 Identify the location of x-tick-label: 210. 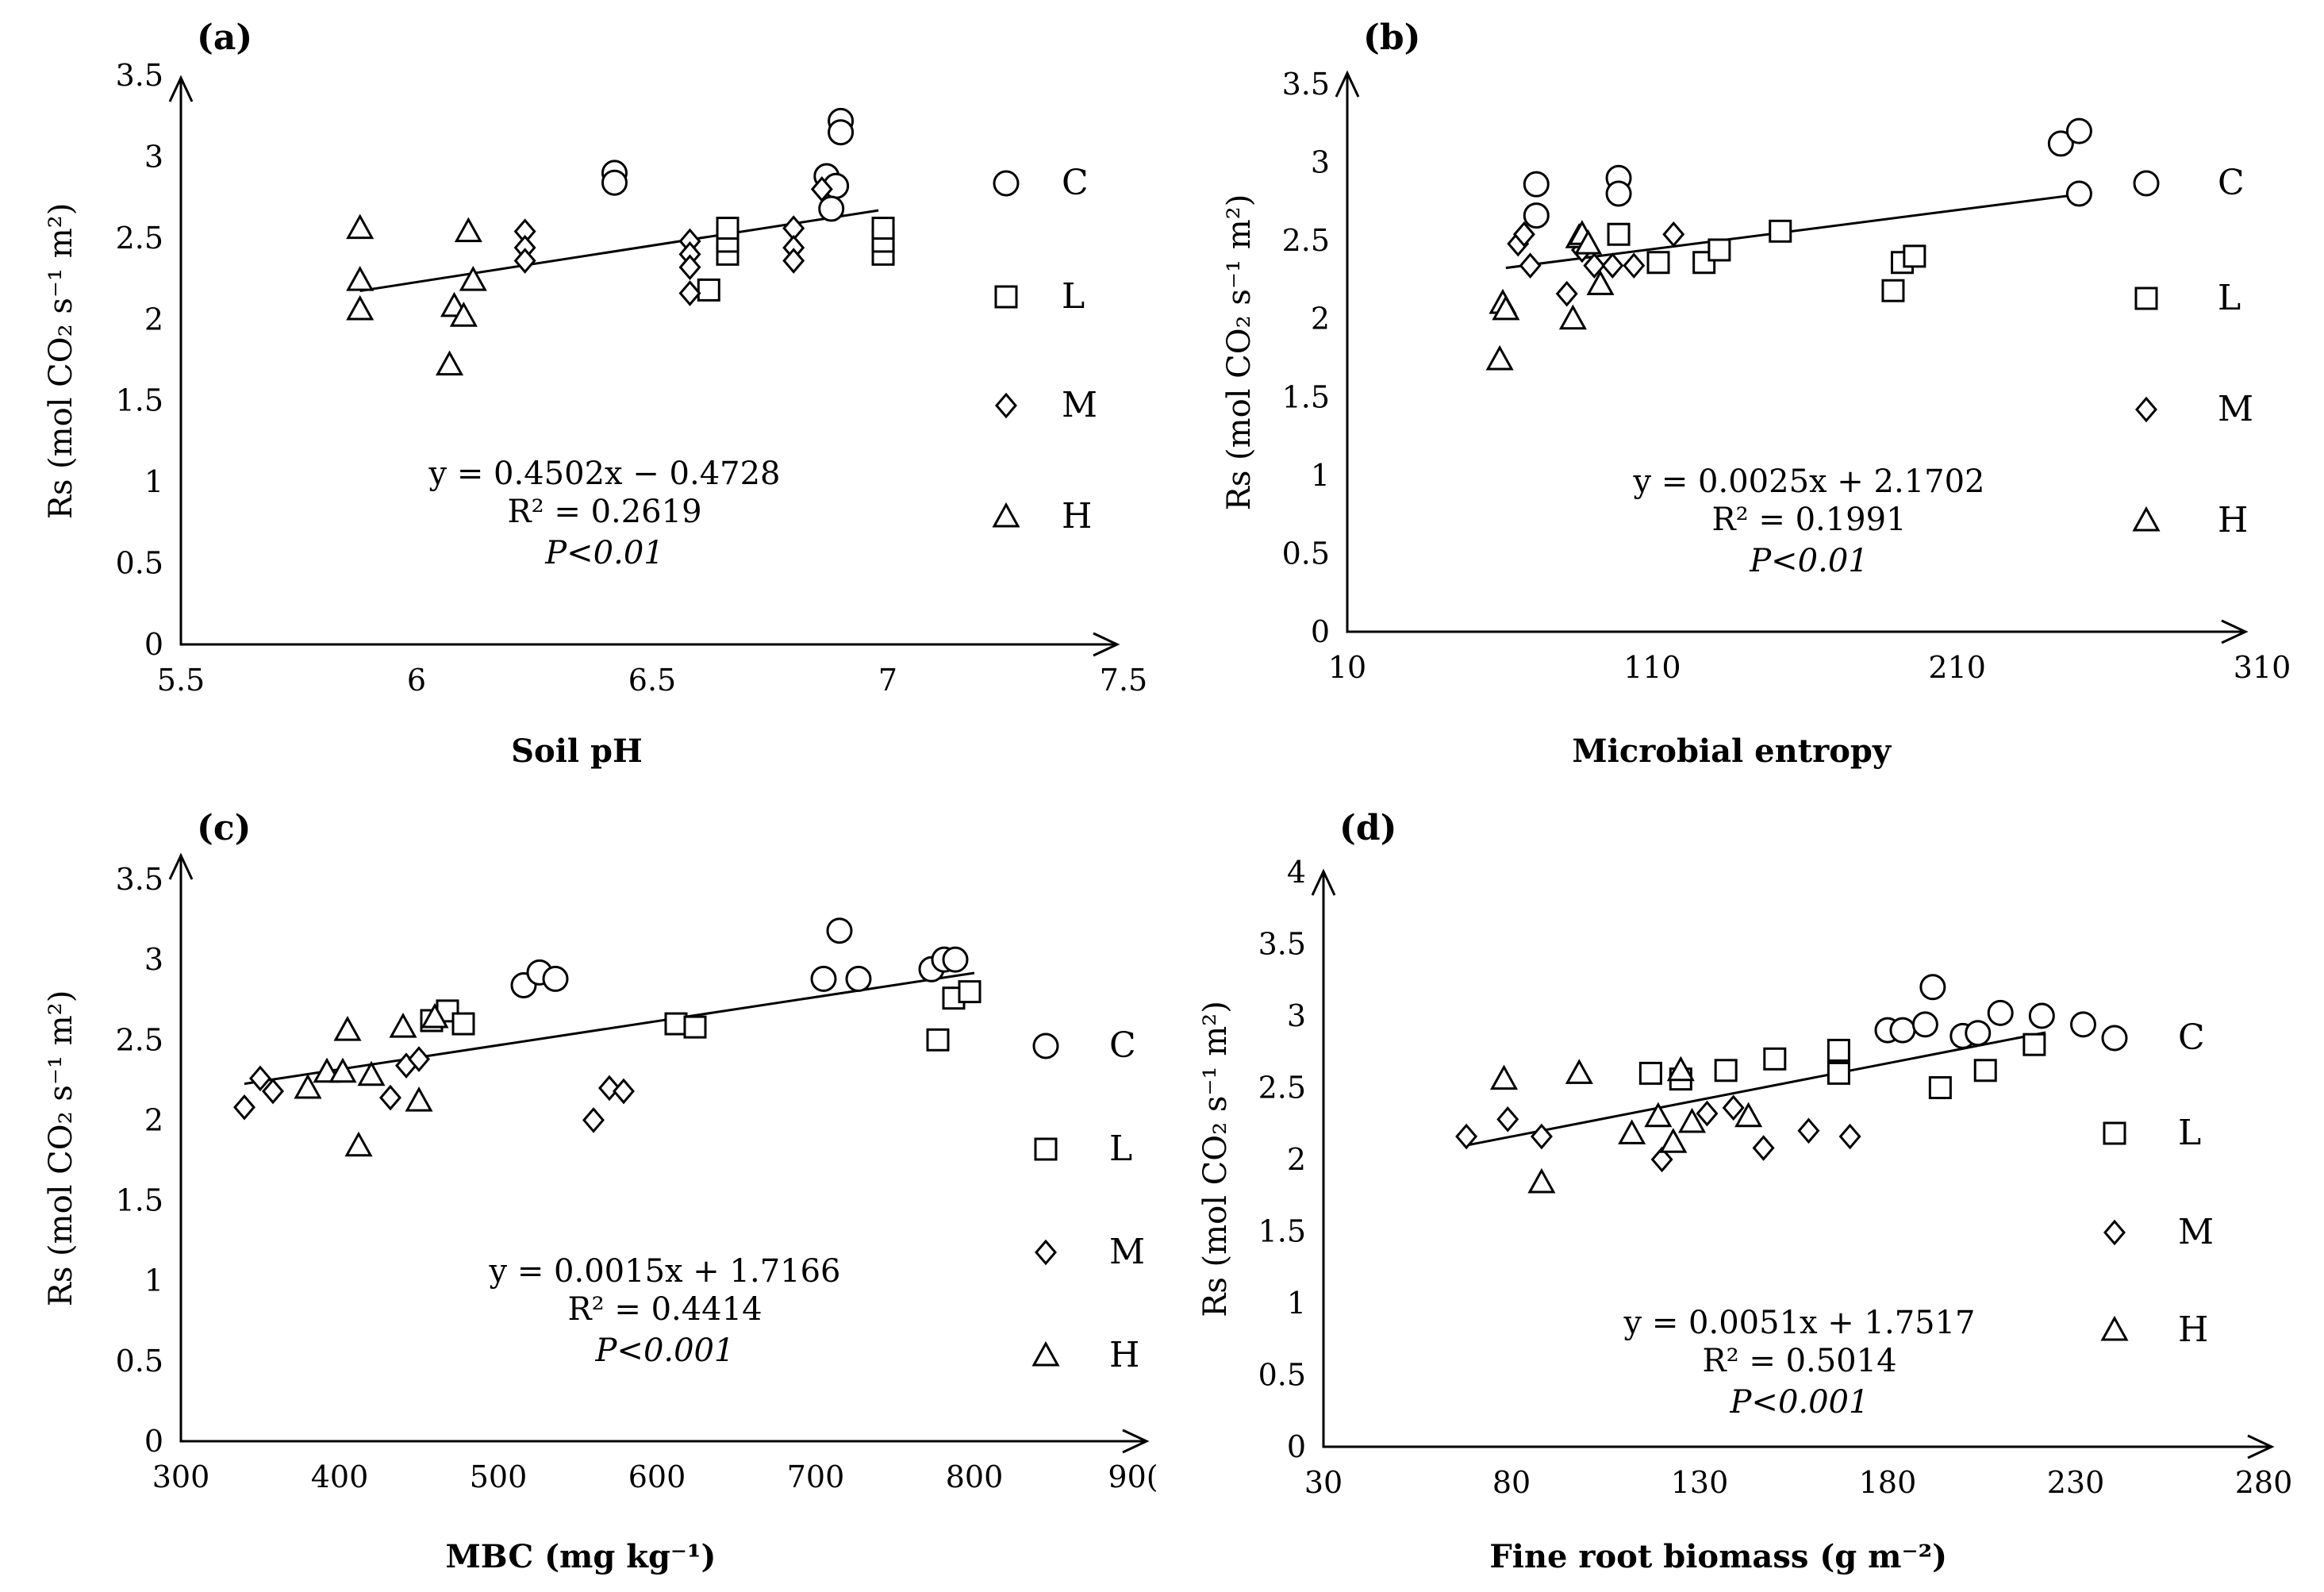
(1957, 668).